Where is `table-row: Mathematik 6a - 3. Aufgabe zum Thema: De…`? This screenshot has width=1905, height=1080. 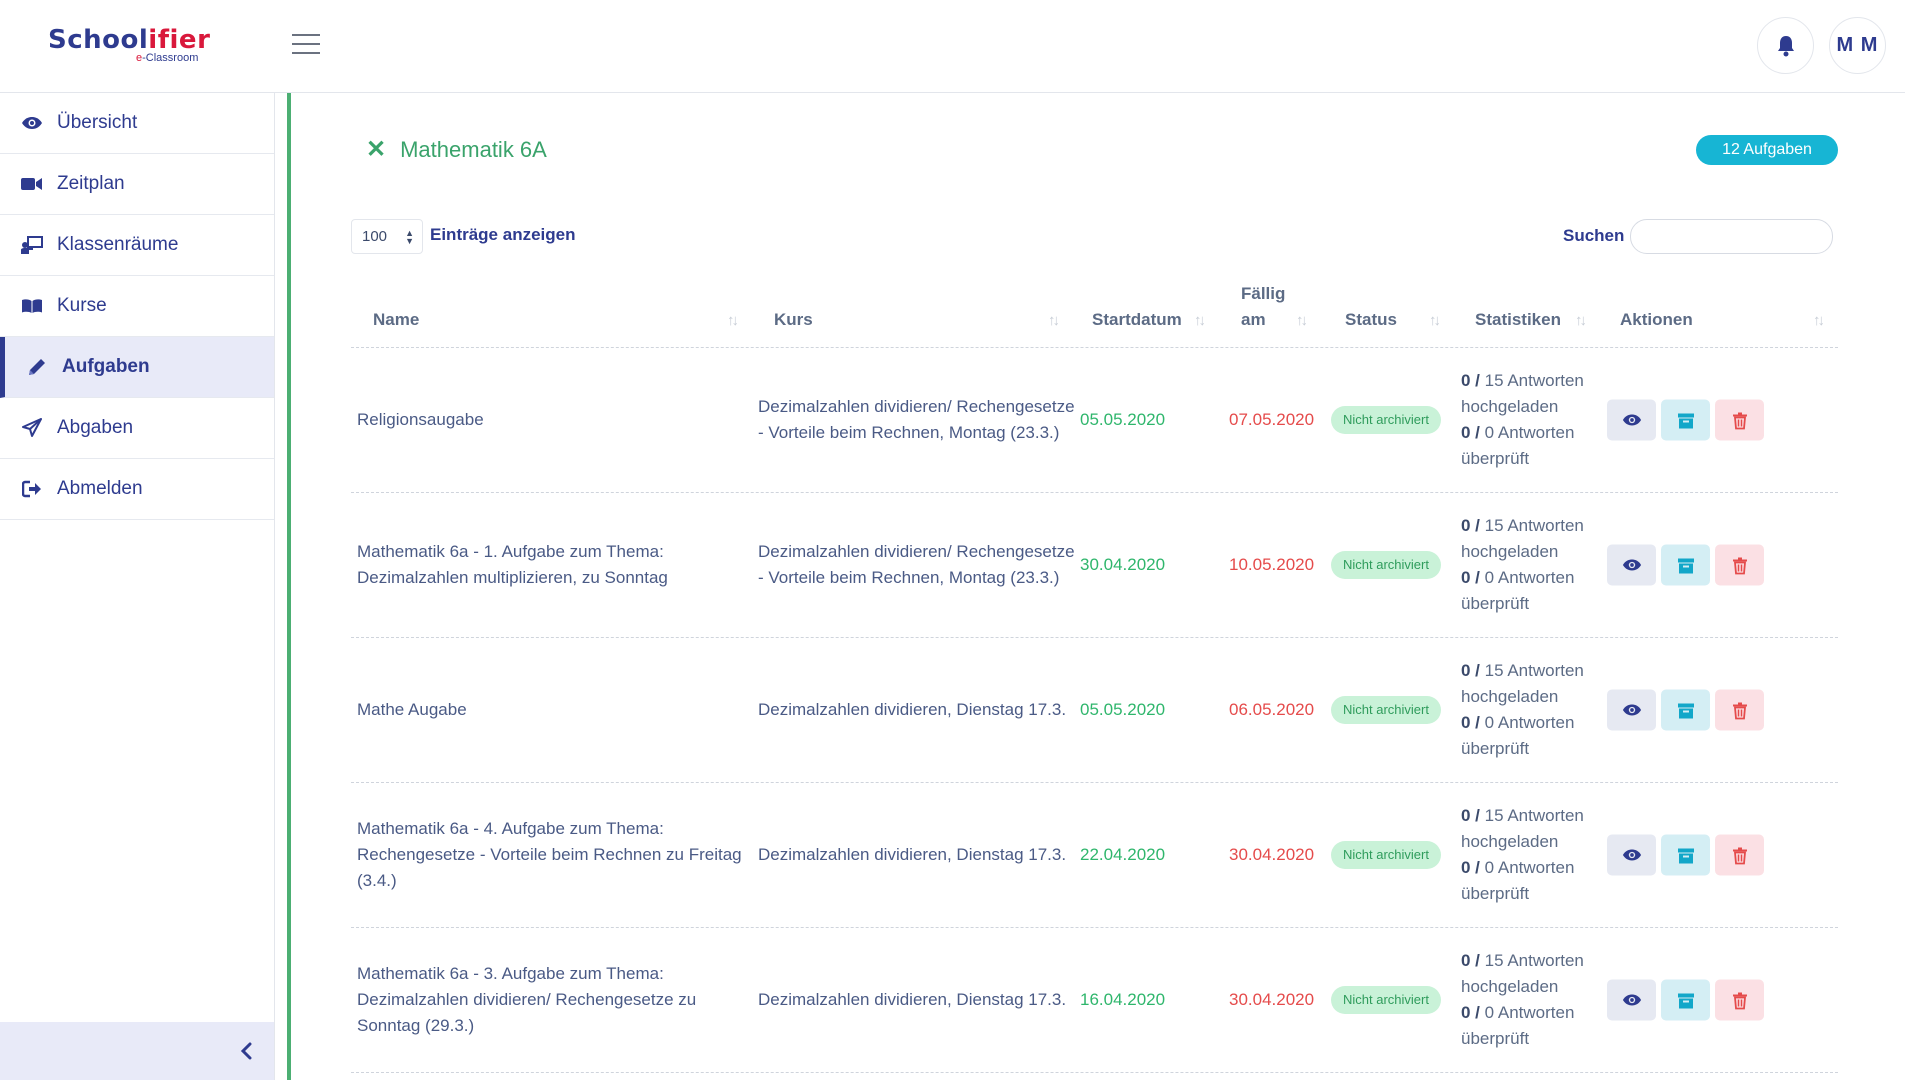 table-row: Mathematik 6a - 3. Aufgabe zum Thema: De… is located at coordinates (1094, 1000).